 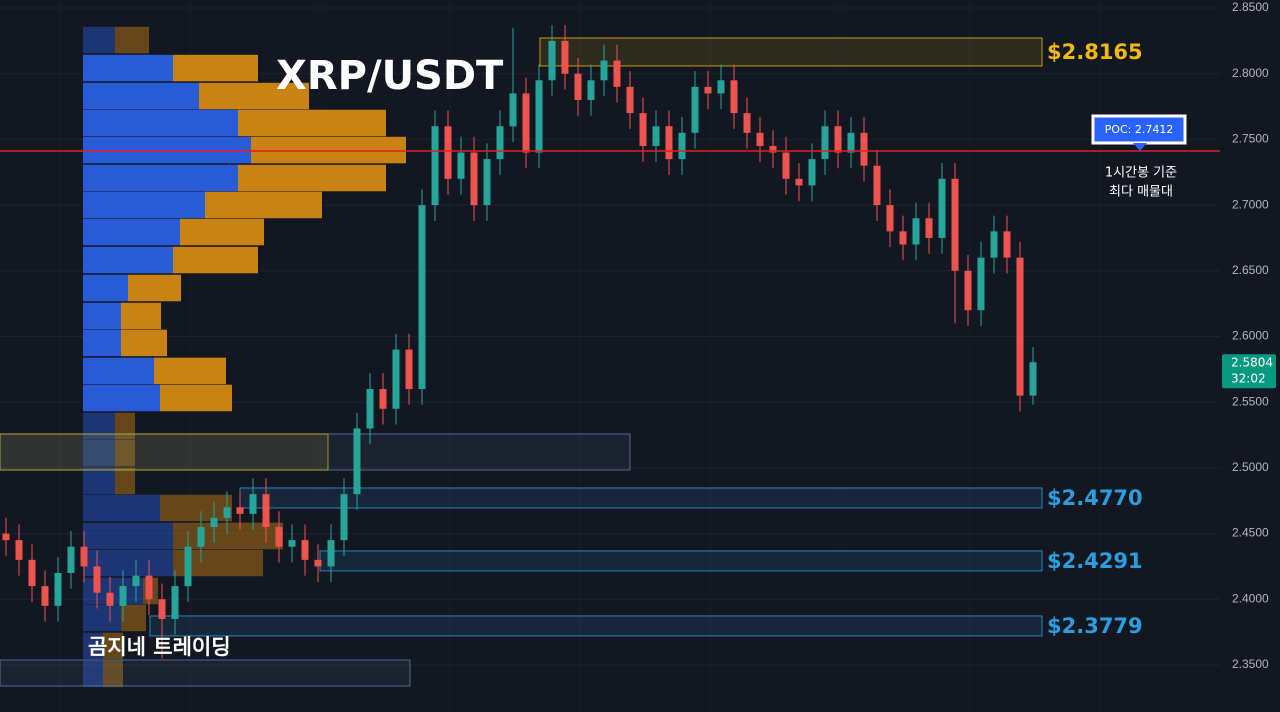 What do you see at coordinates (1250, 533) in the screenshot?
I see `y-tick-label: 2.4500` at bounding box center [1250, 533].